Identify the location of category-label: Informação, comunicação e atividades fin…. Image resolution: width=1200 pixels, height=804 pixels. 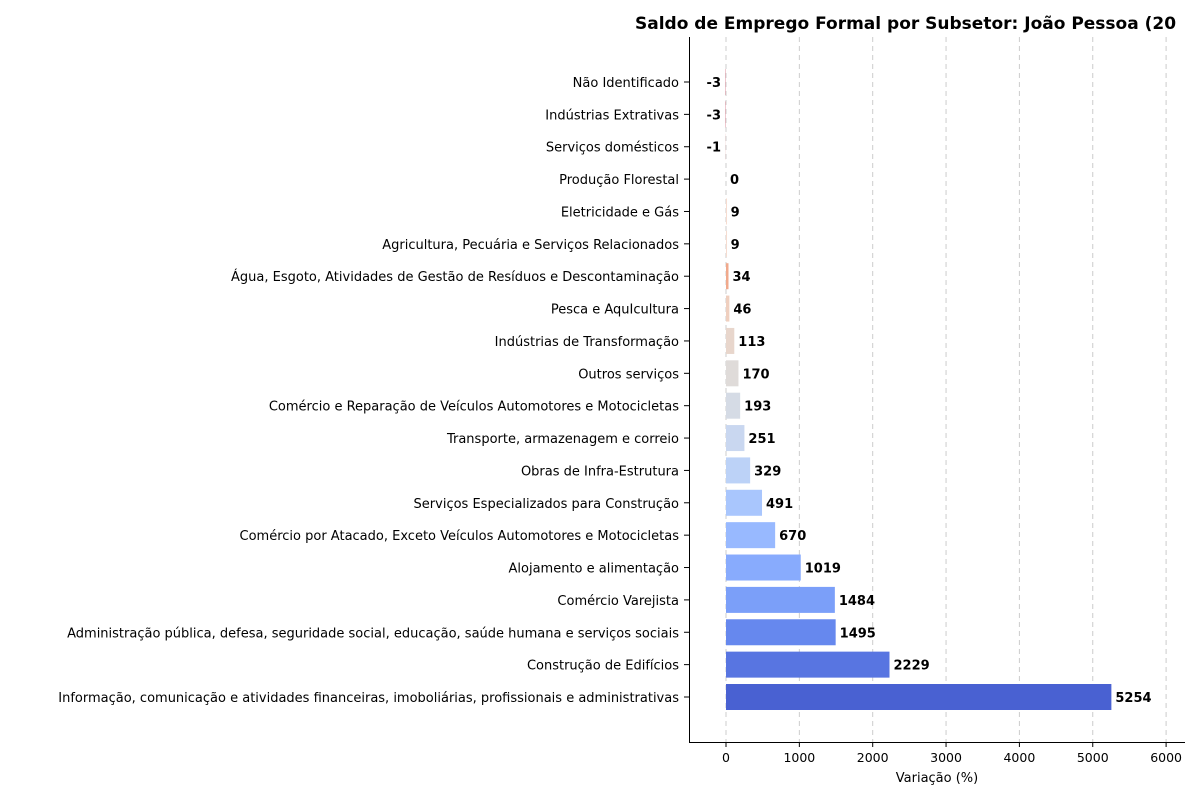
(368, 698).